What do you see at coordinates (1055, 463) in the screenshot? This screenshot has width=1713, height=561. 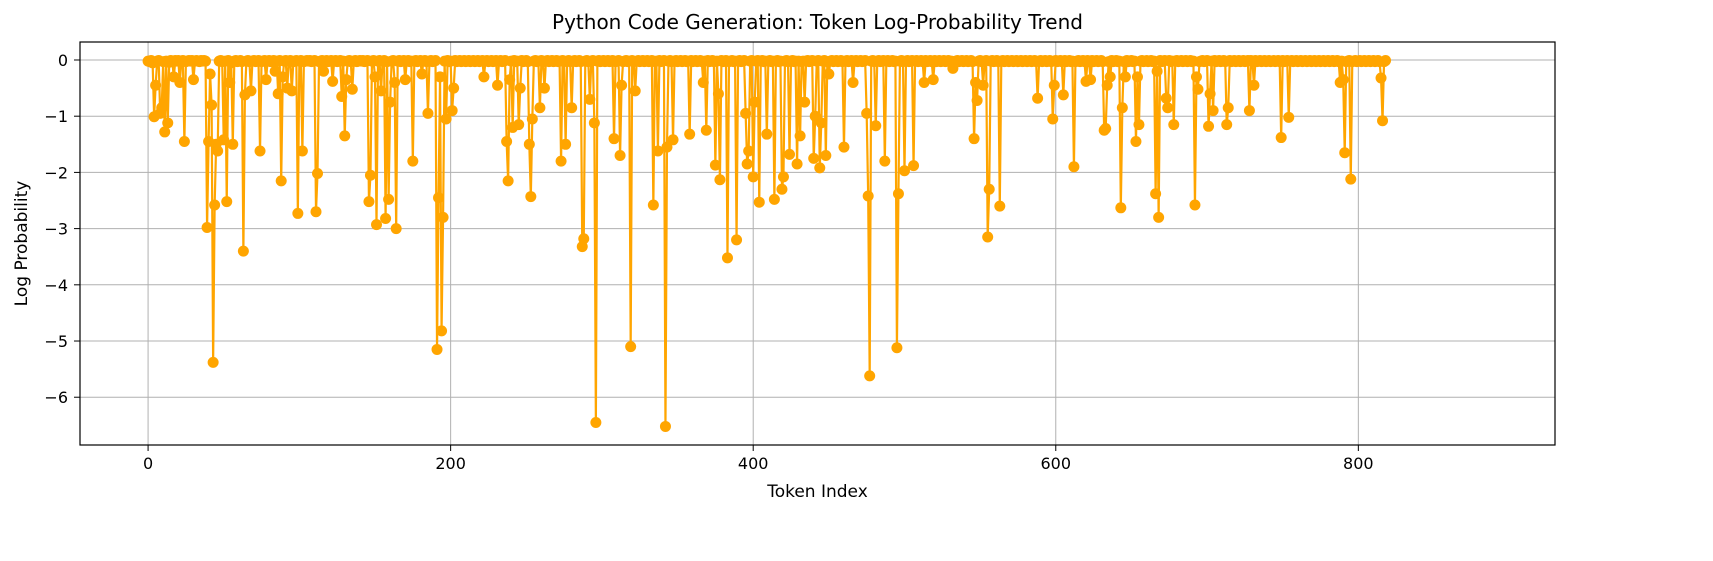 I see `x-tick-label: 600` at bounding box center [1055, 463].